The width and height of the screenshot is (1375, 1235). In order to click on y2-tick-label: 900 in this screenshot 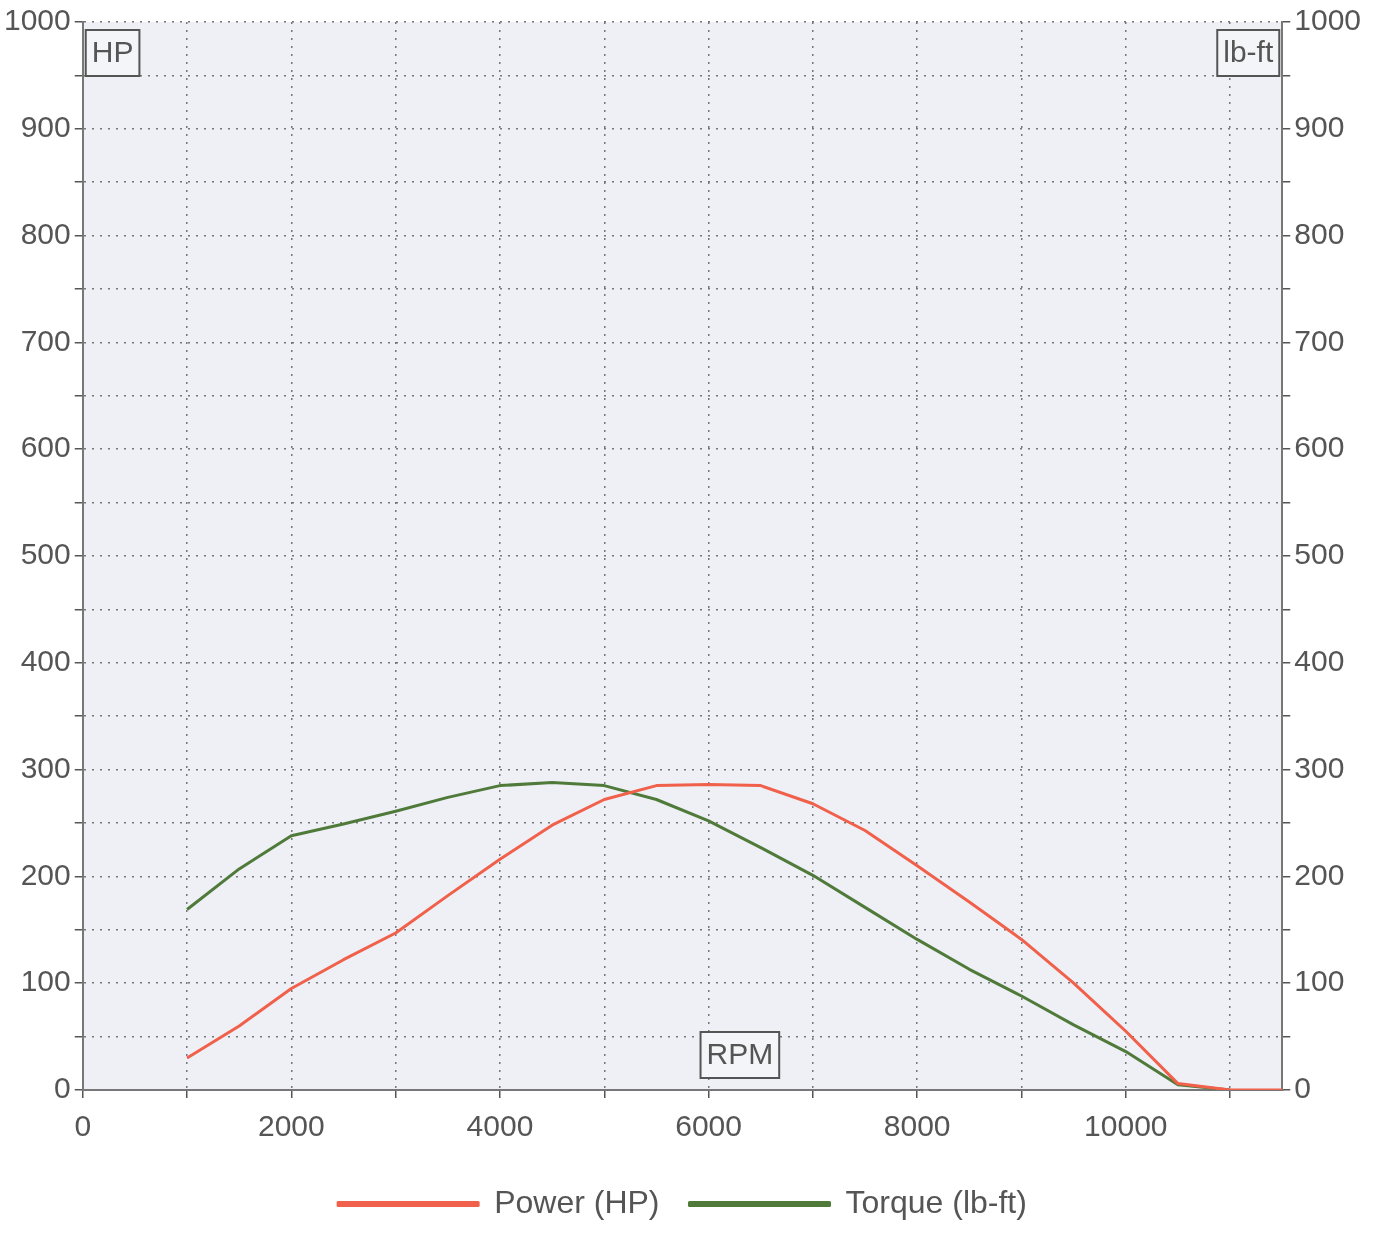, I will do `click(1319, 127)`.